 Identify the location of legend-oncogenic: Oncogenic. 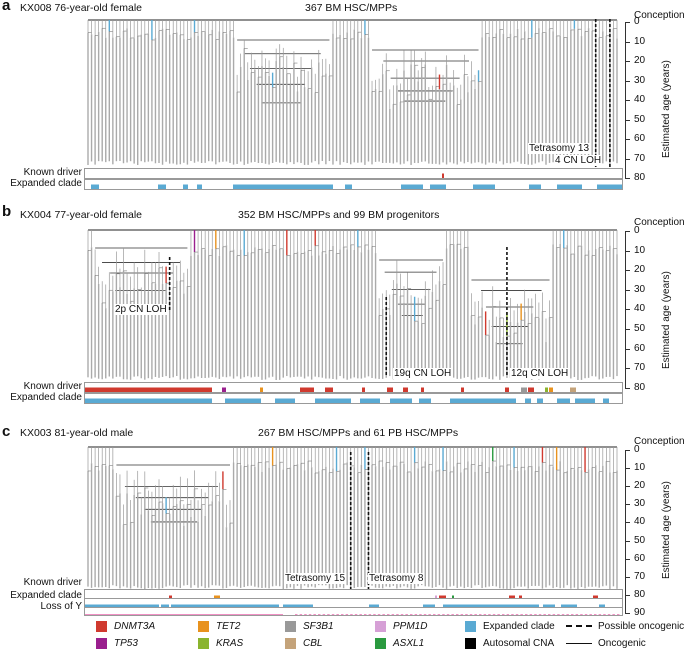
(606, 643).